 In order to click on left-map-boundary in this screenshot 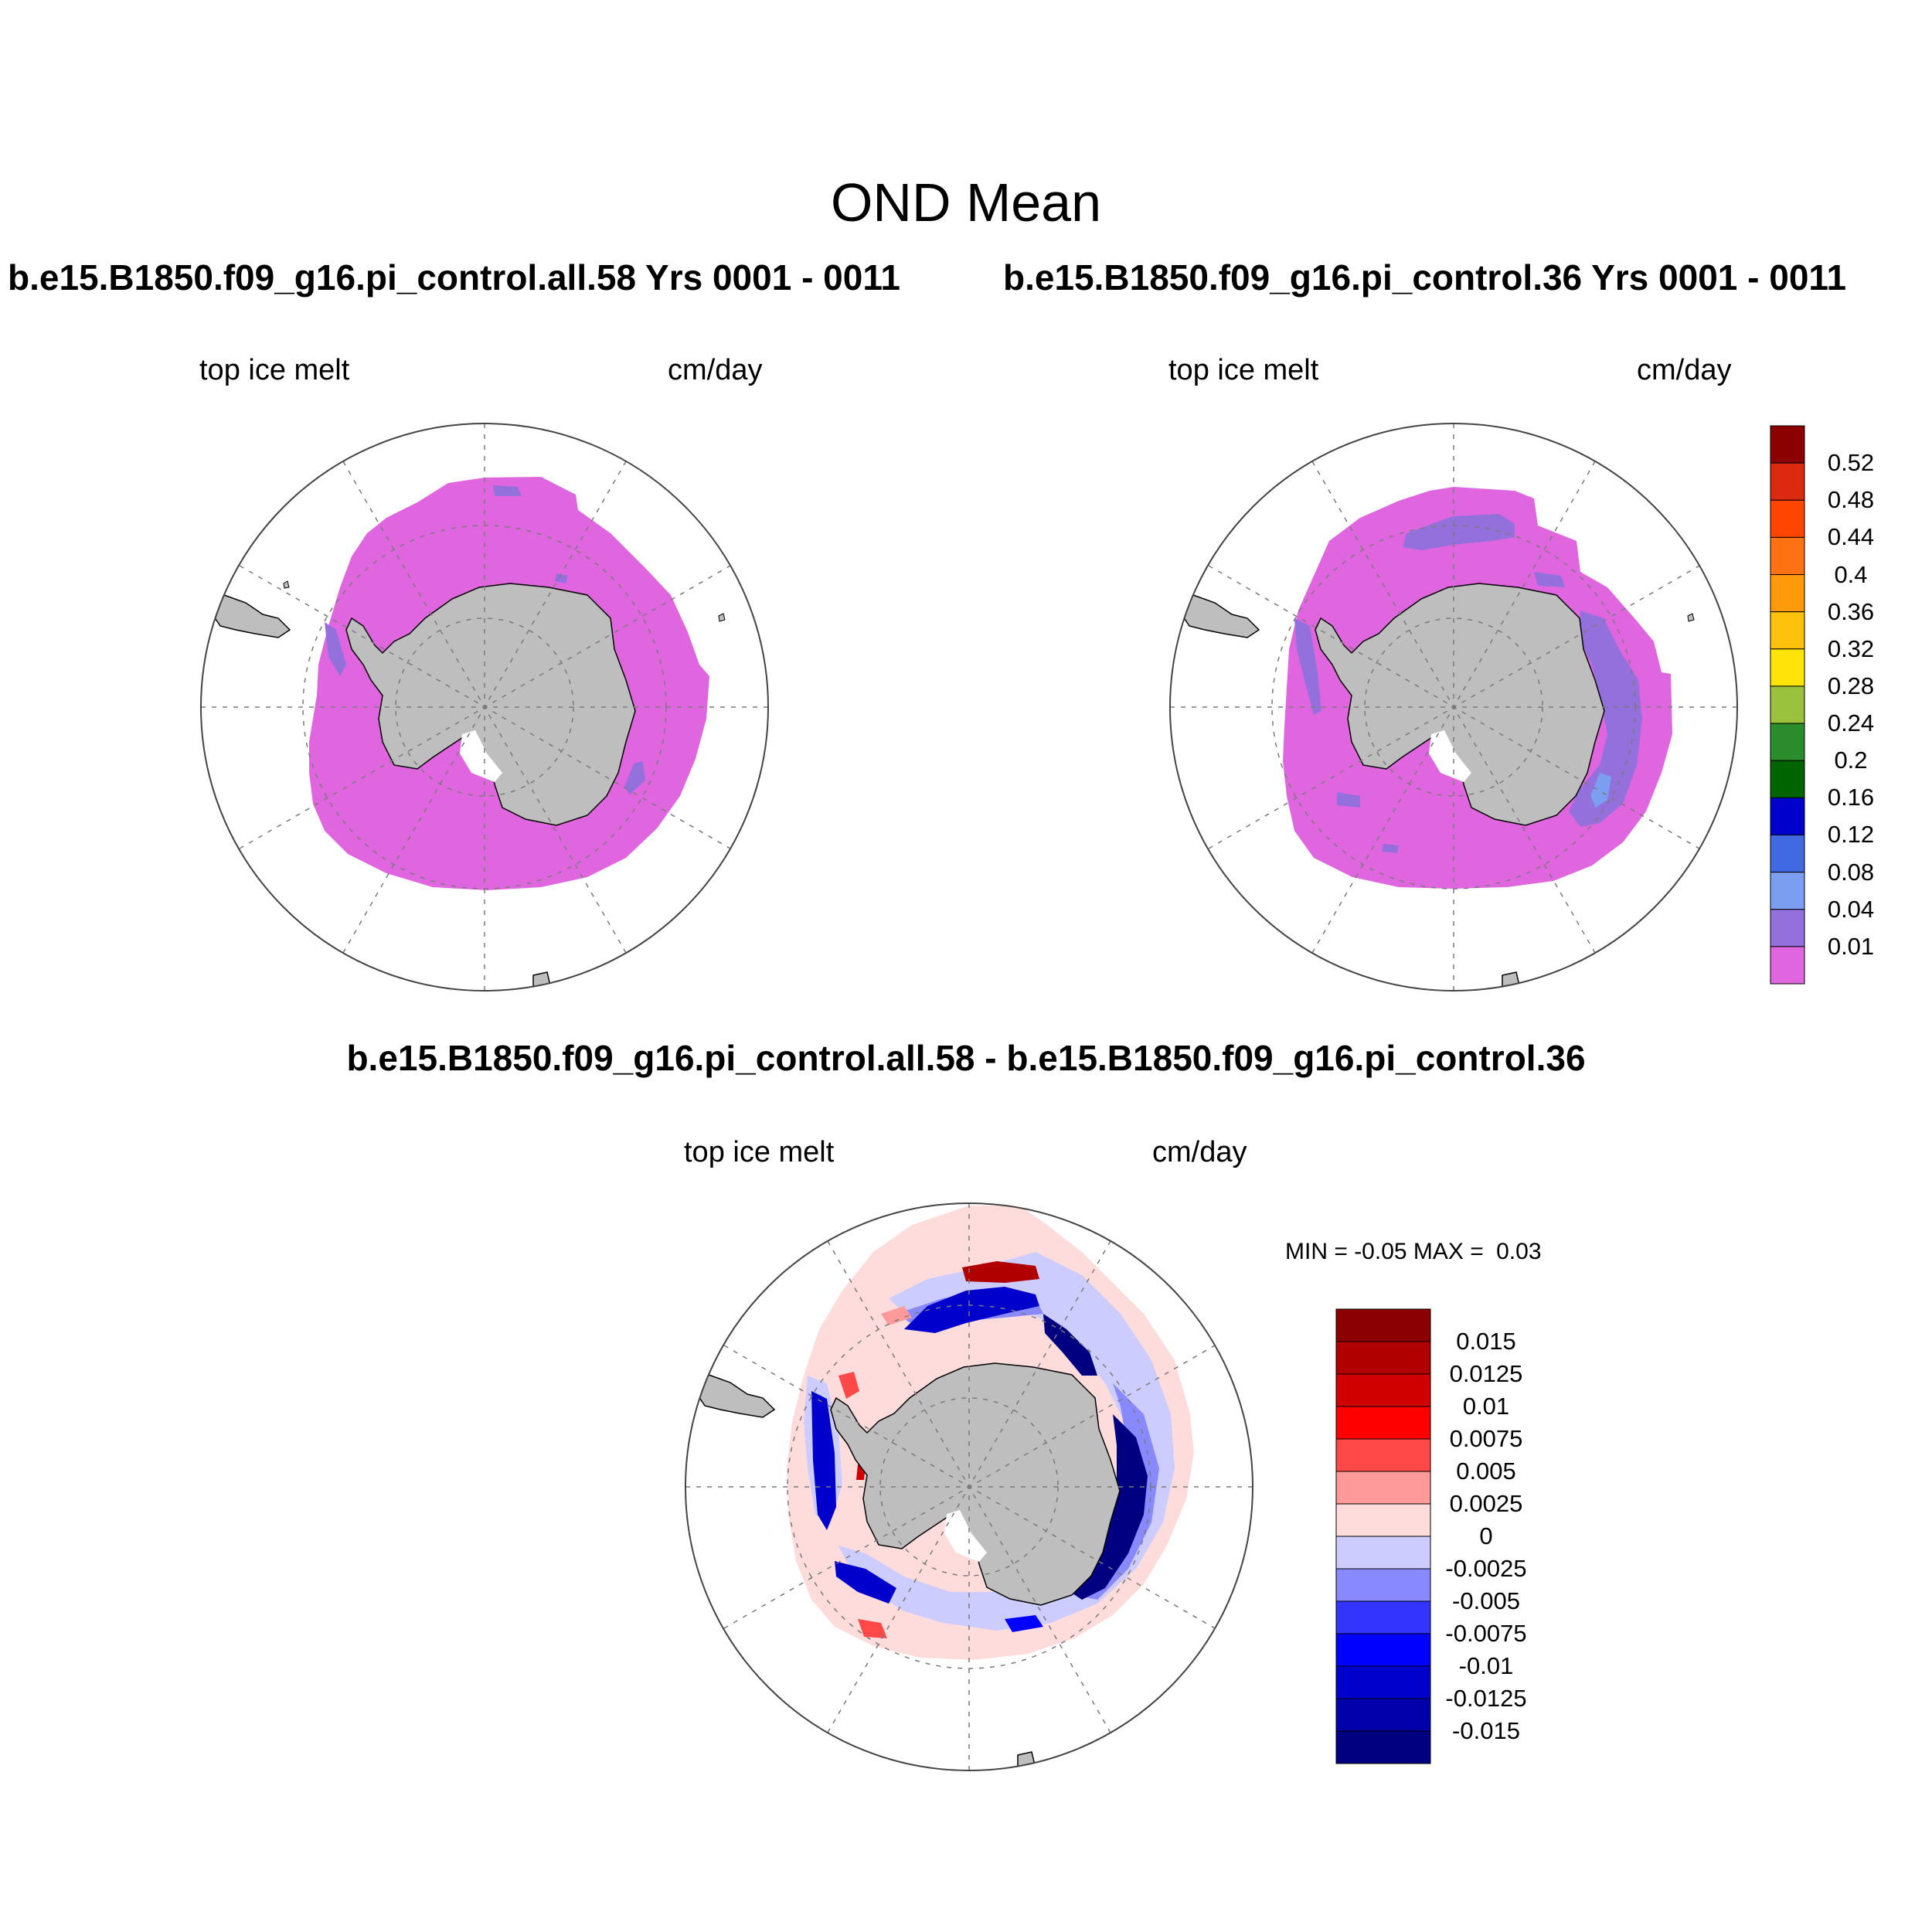, I will do `click(485, 708)`.